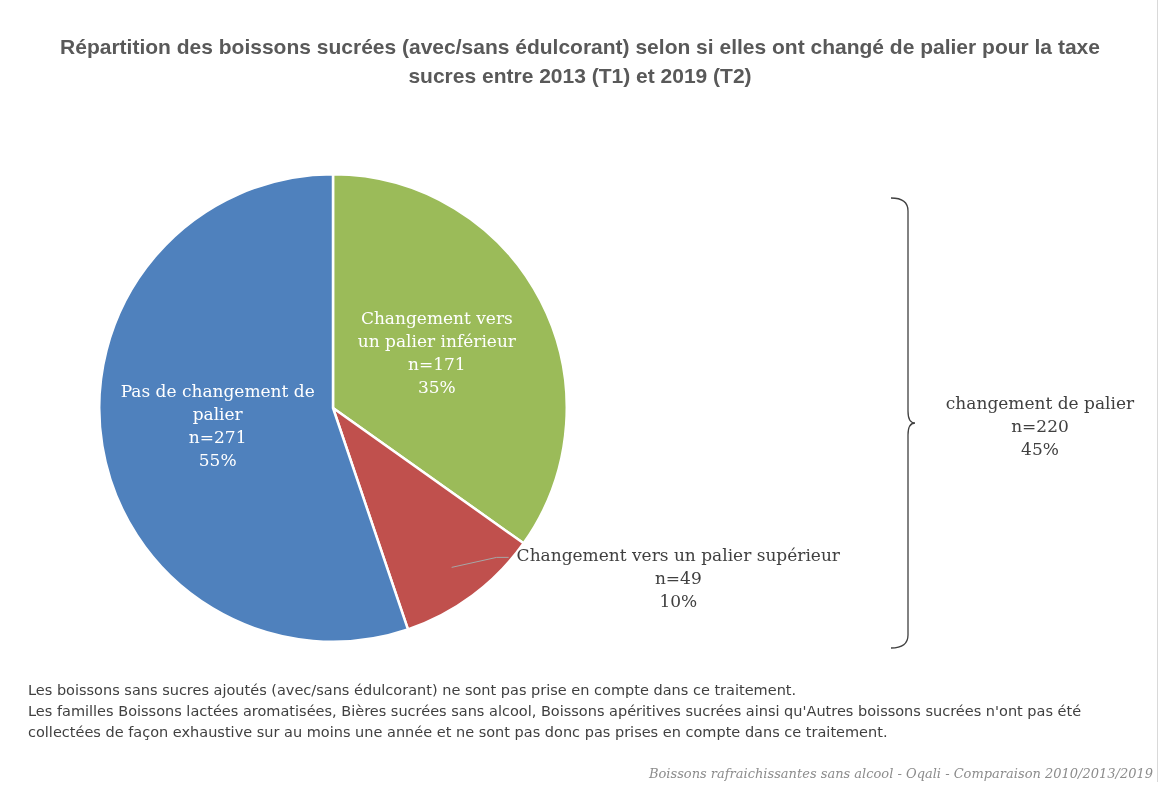 The width and height of the screenshot is (1161, 786). Describe the element at coordinates (217, 448) in the screenshot. I see `data-label: n=271 55%` at that location.